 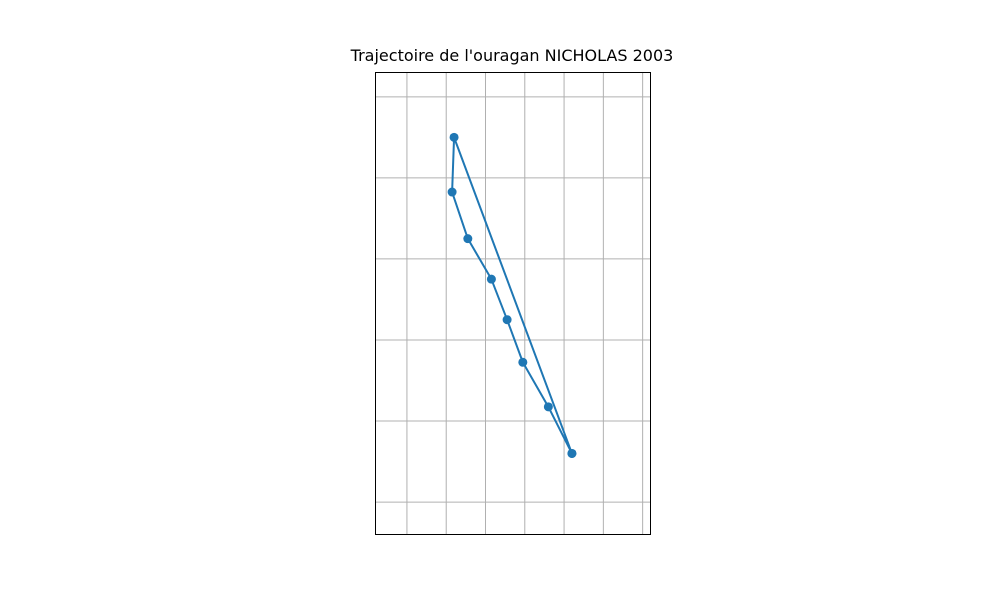 I want to click on chart-title: Trajectoire de l'ouragan NICHOLAS 2003, so click(x=512, y=55).